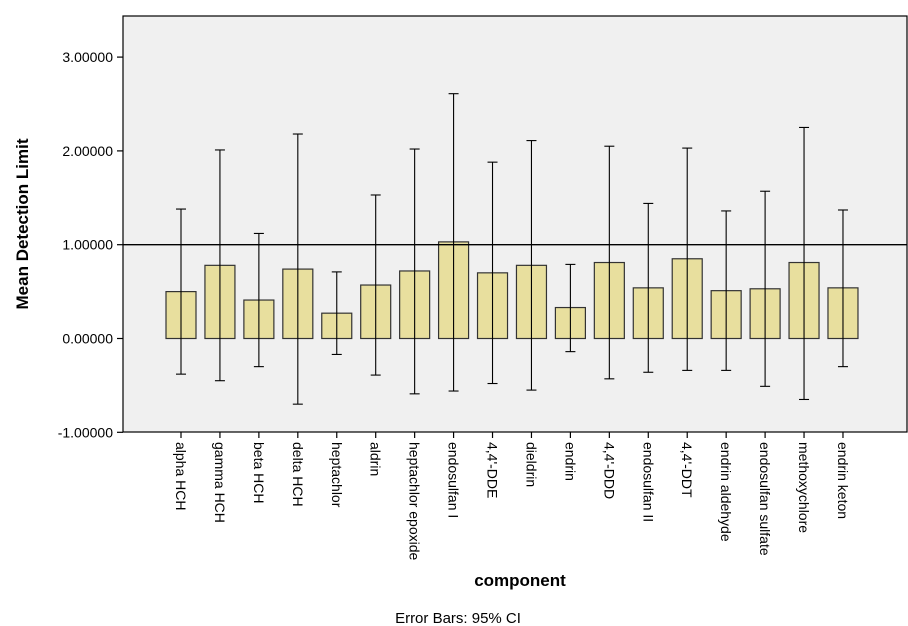 The height and width of the screenshot is (626, 908). I want to click on x-tick-label: endrin keton, so click(843, 480).